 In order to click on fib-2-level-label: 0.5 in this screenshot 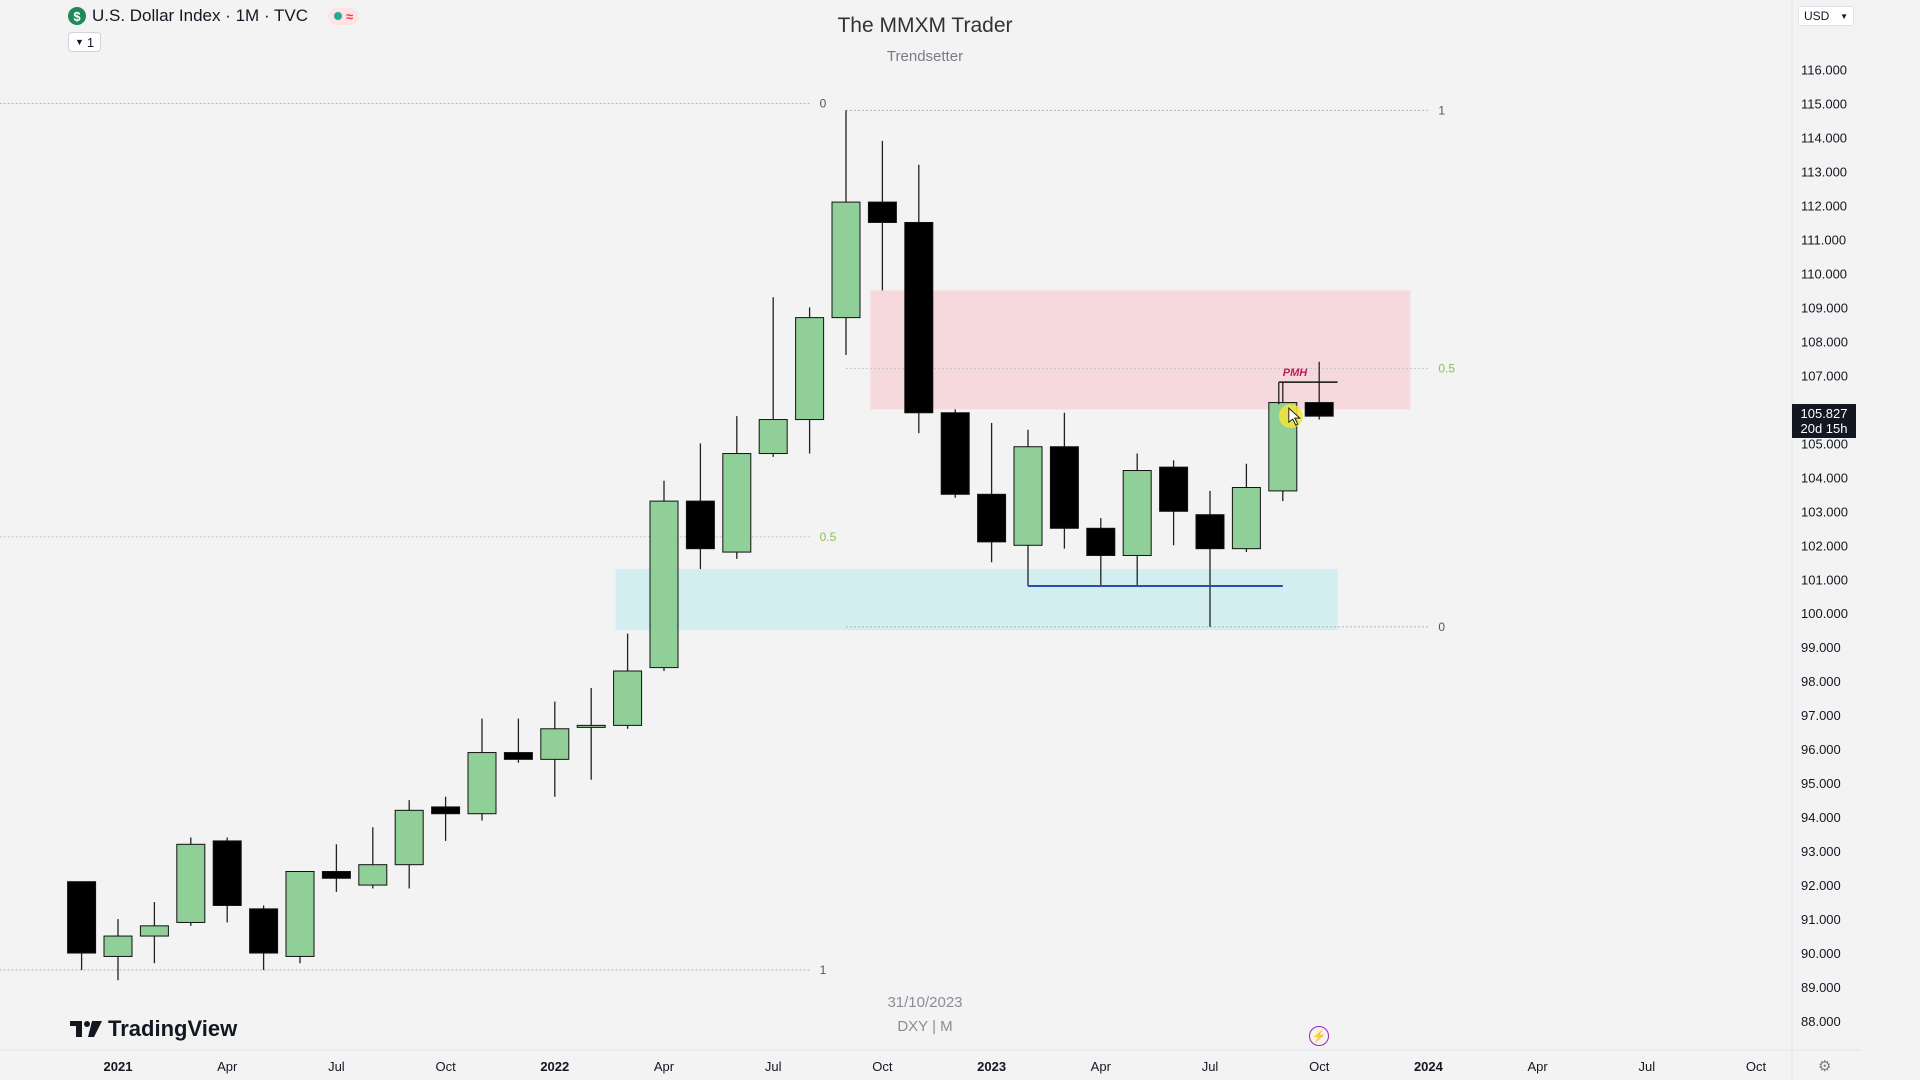, I will do `click(1446, 369)`.